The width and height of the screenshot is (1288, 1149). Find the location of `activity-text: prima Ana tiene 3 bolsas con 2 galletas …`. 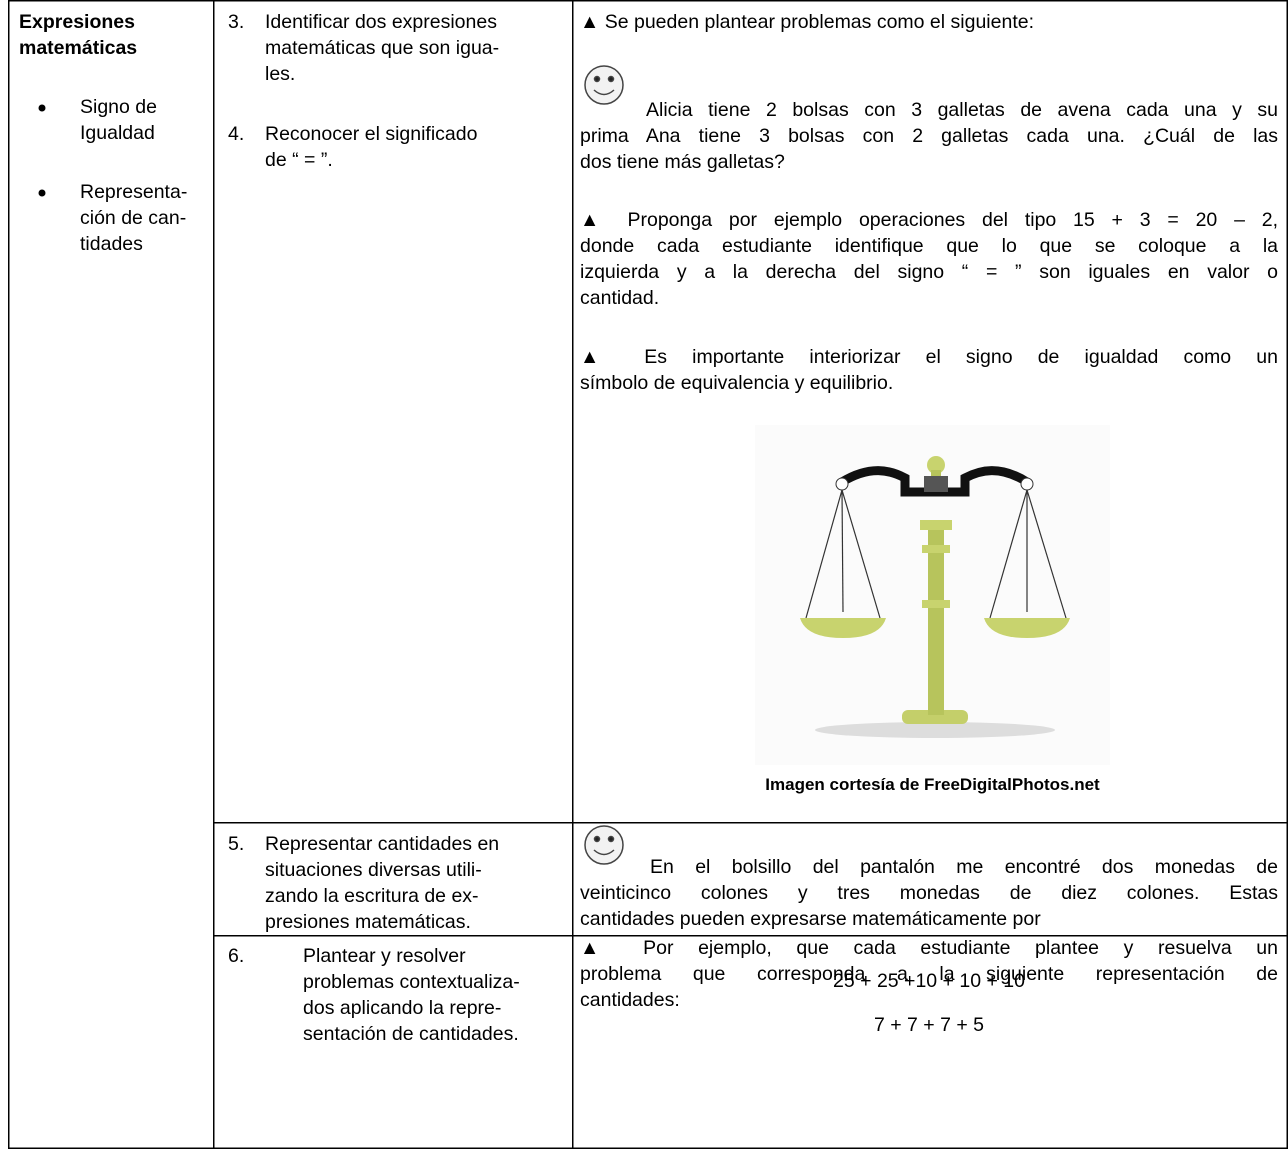

activity-text: prima Ana tiene 3 bolsas con 2 galletas … is located at coordinates (929, 136).